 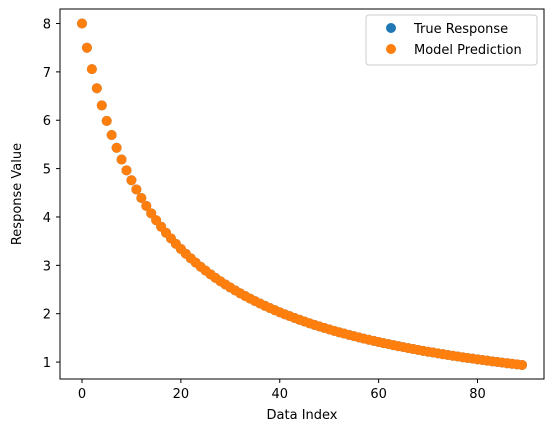 What do you see at coordinates (47, 121) in the screenshot?
I see `y-tick-label: 6` at bounding box center [47, 121].